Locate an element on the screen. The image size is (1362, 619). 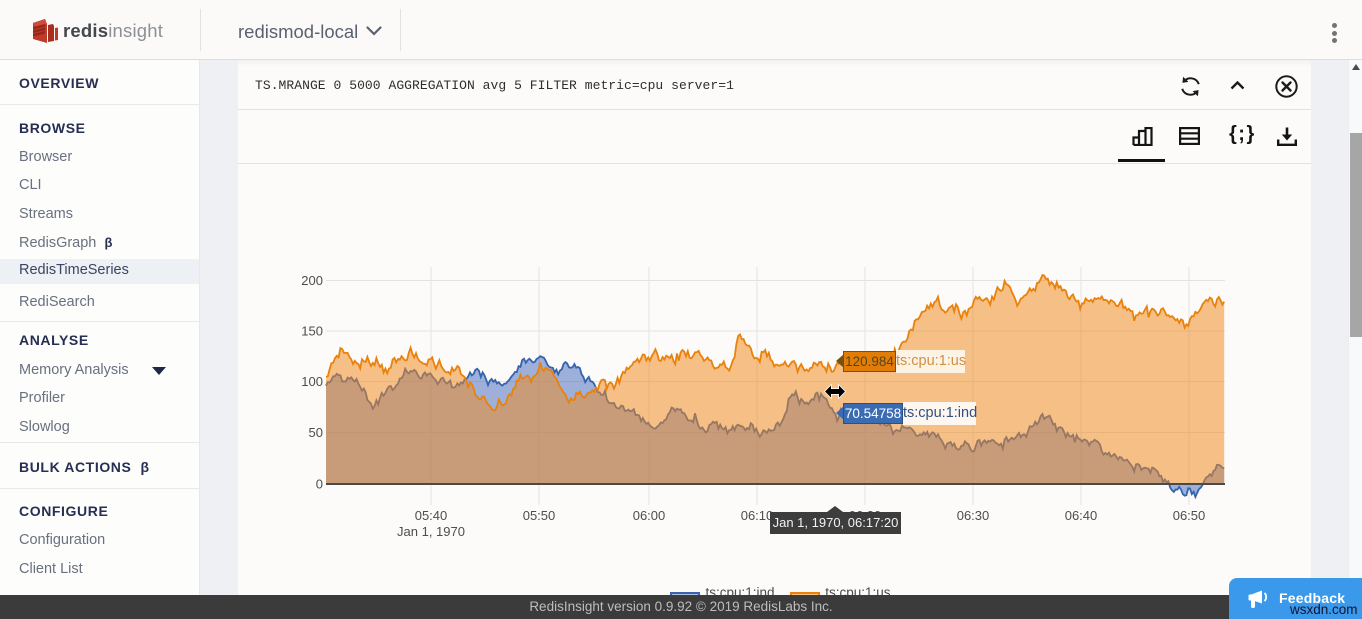
svg-text: 05:40 is located at coordinates (431, 515).